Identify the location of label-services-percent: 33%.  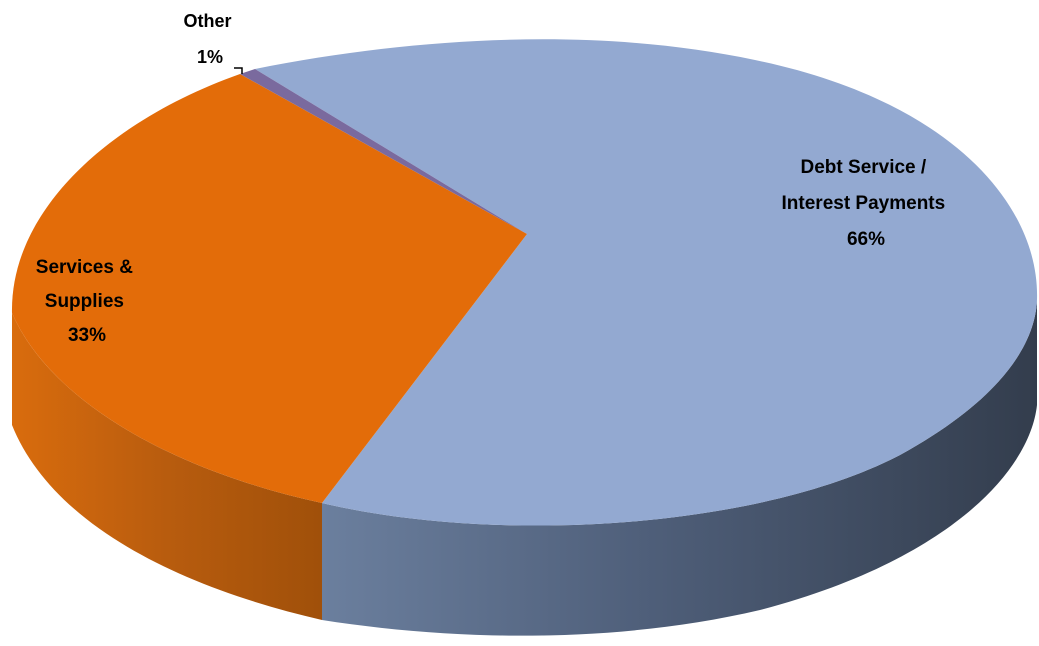
(87, 335).